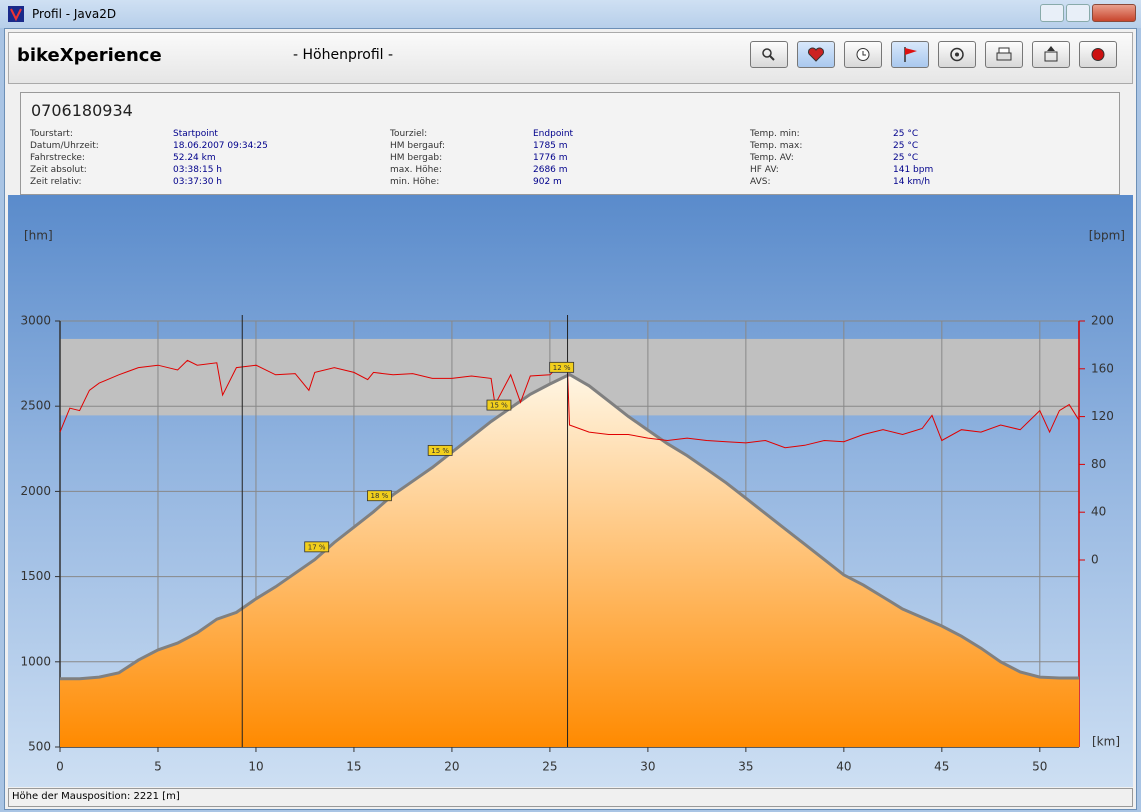  Describe the element at coordinates (912, 182) in the screenshot. I see `info-value: 14 km/h` at that location.